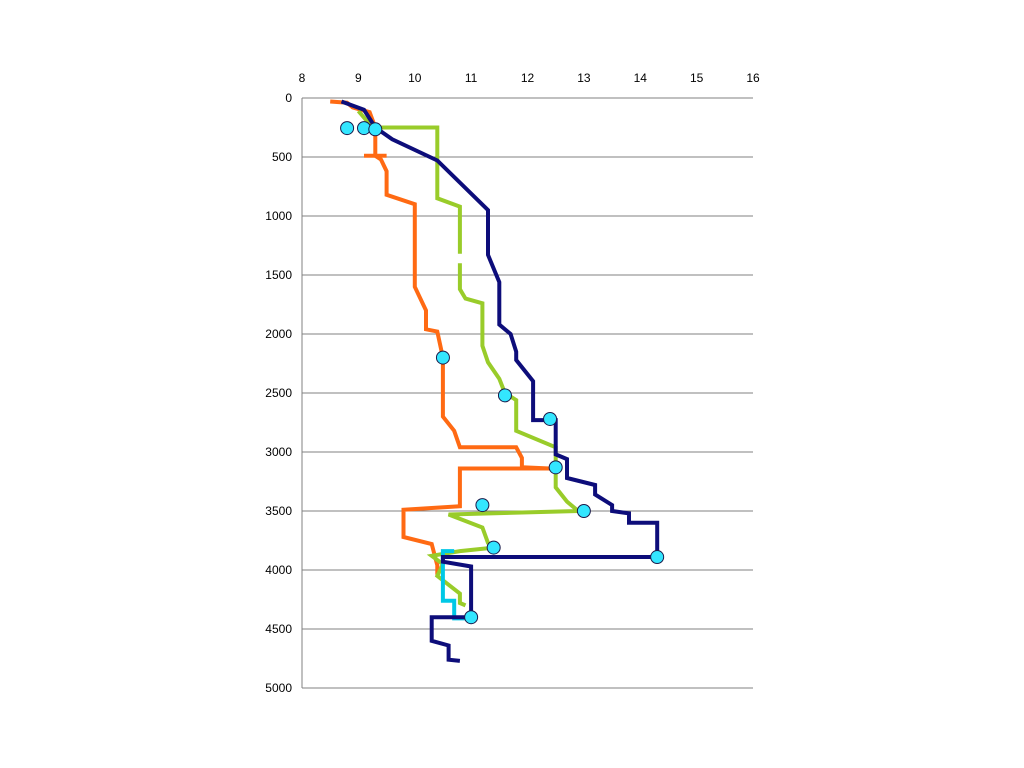 This screenshot has width=1024, height=768. What do you see at coordinates (278, 452) in the screenshot?
I see `y-tick-label: 3000` at bounding box center [278, 452].